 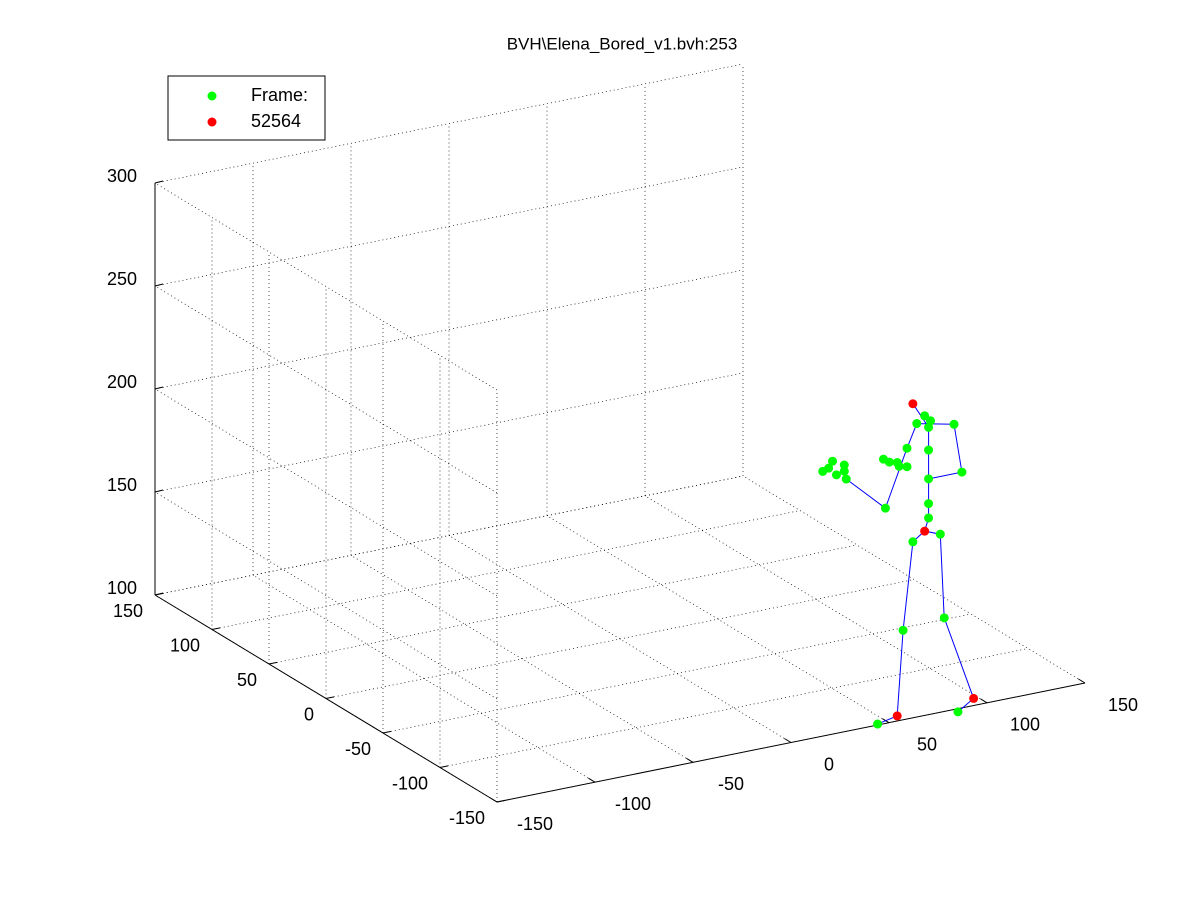 I want to click on legend-label: 52564, so click(x=276, y=121).